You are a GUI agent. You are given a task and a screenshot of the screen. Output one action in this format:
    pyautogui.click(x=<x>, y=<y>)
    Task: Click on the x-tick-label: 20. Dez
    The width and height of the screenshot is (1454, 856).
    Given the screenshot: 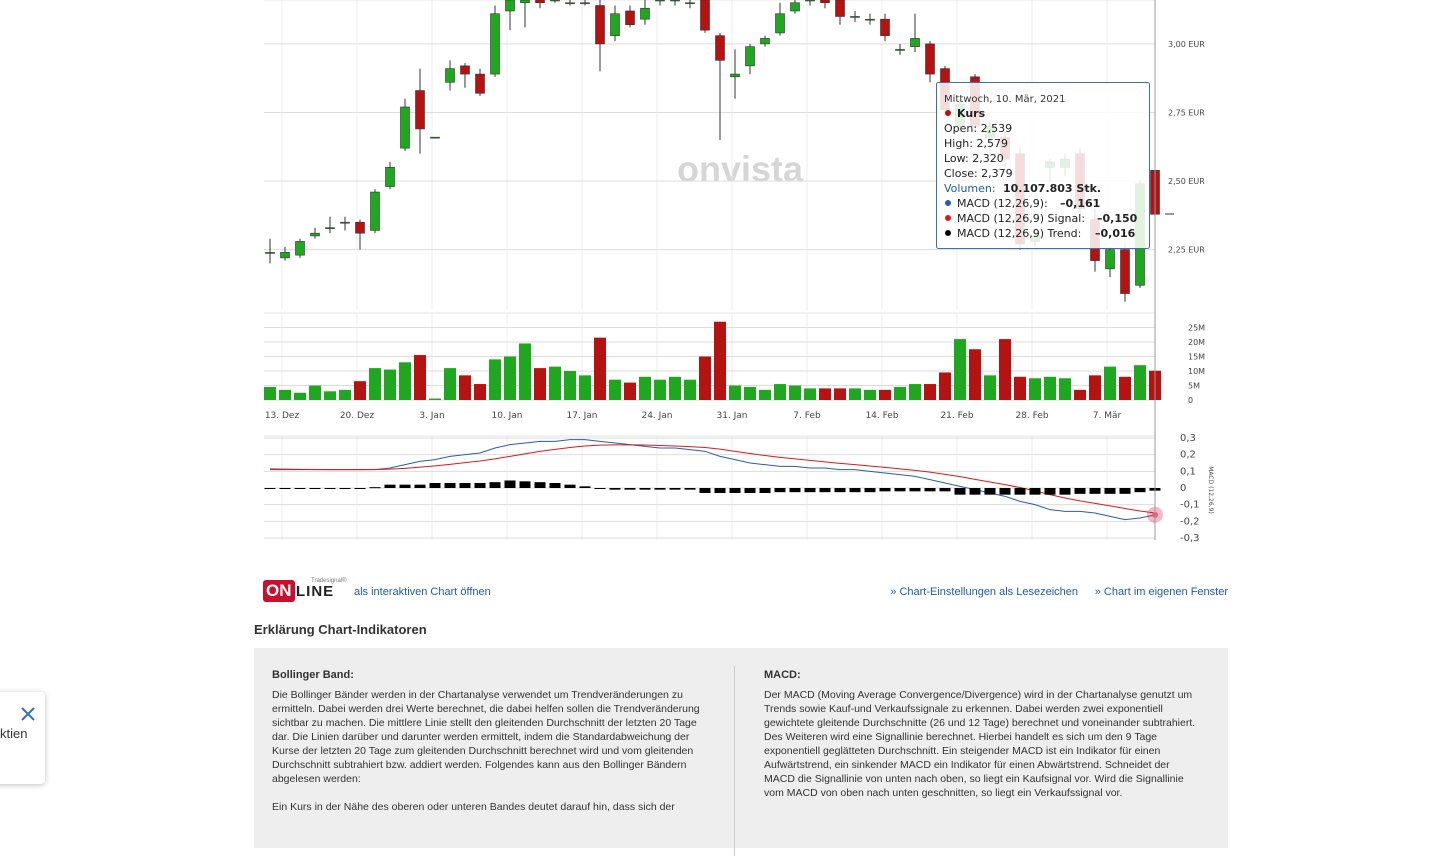 What is the action you would take?
    pyautogui.click(x=357, y=416)
    